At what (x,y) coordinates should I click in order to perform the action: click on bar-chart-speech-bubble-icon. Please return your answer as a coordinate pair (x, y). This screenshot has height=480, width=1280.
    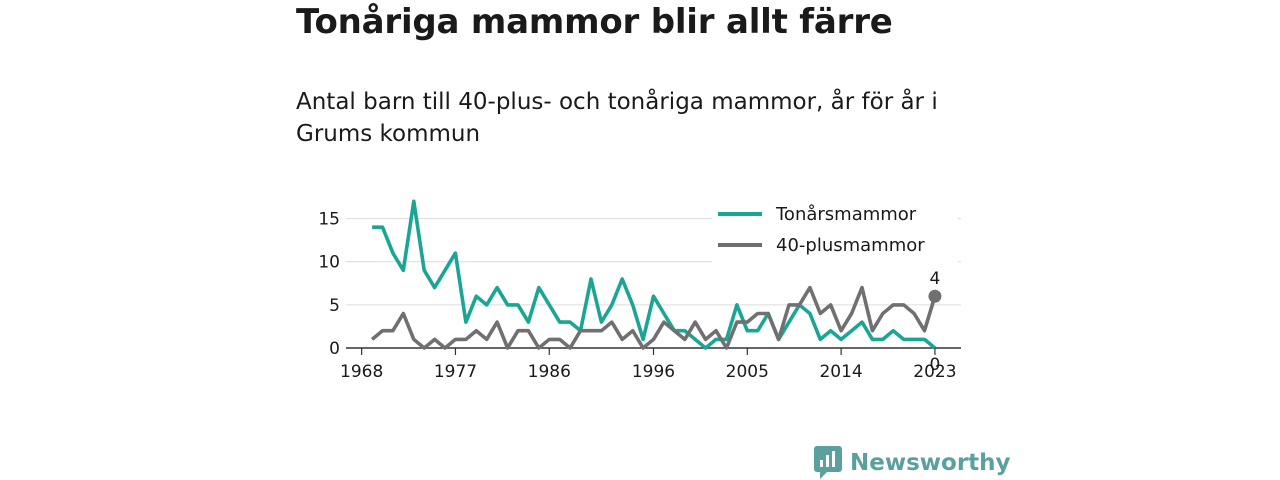
    Looking at the image, I should click on (828, 462).